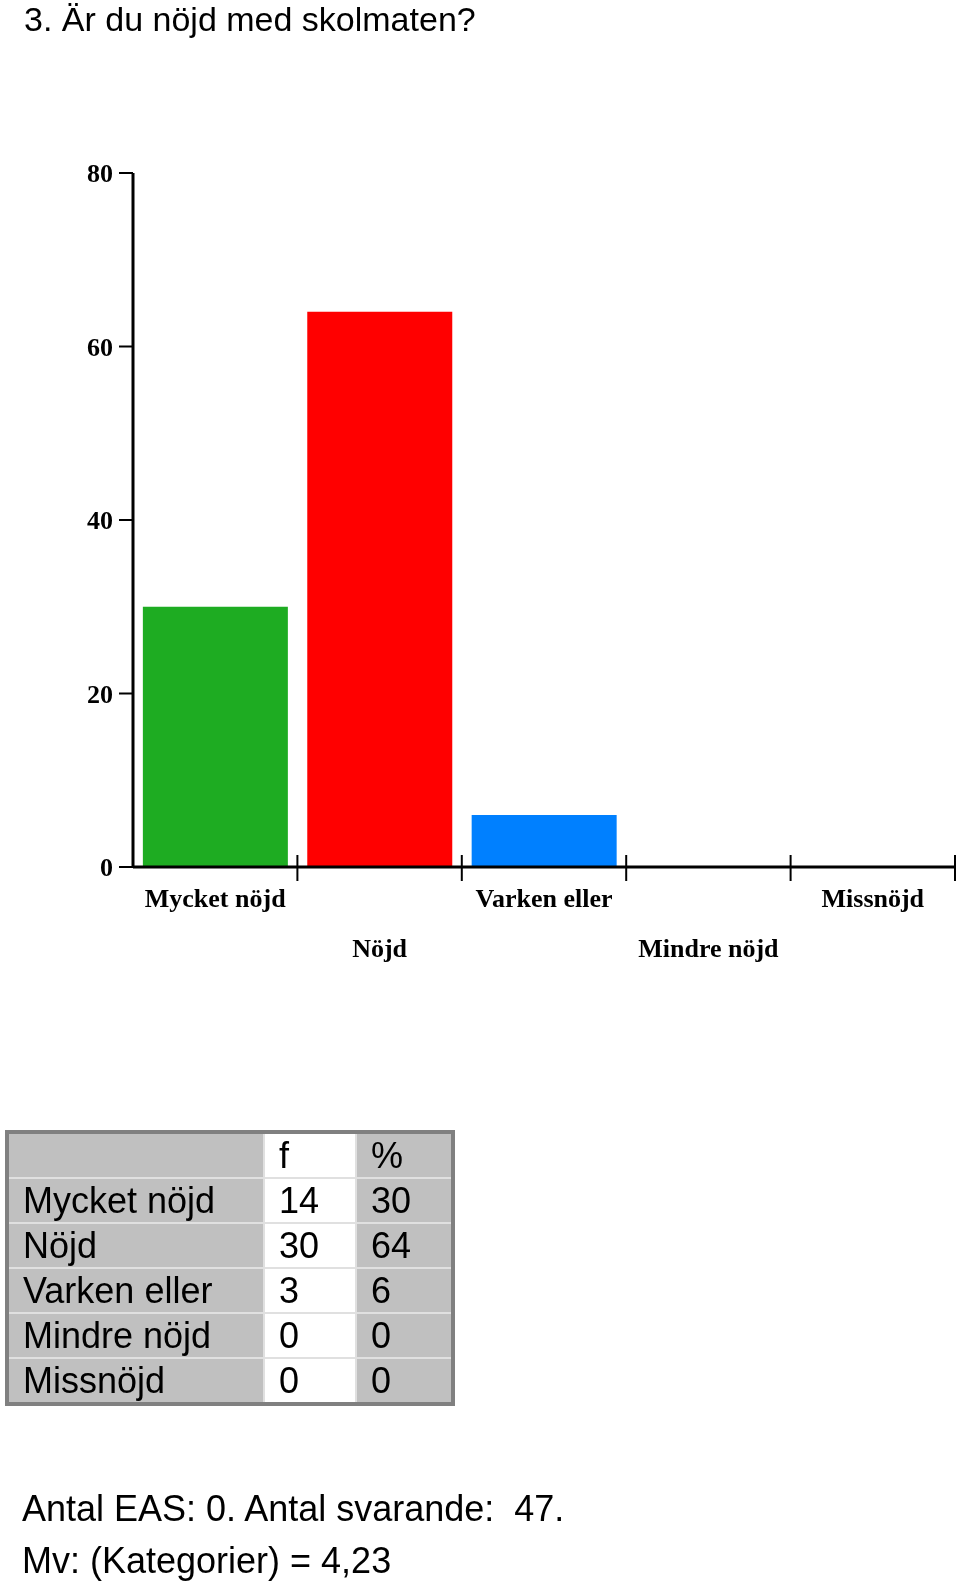 The image size is (960, 1595). What do you see at coordinates (310, 1200) in the screenshot?
I see `text: 14` at bounding box center [310, 1200].